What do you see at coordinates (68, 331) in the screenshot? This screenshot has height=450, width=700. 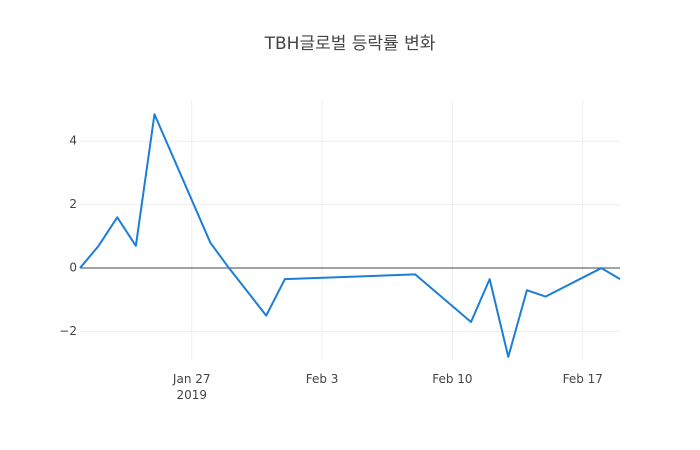 I see `y-tick-label: −2` at bounding box center [68, 331].